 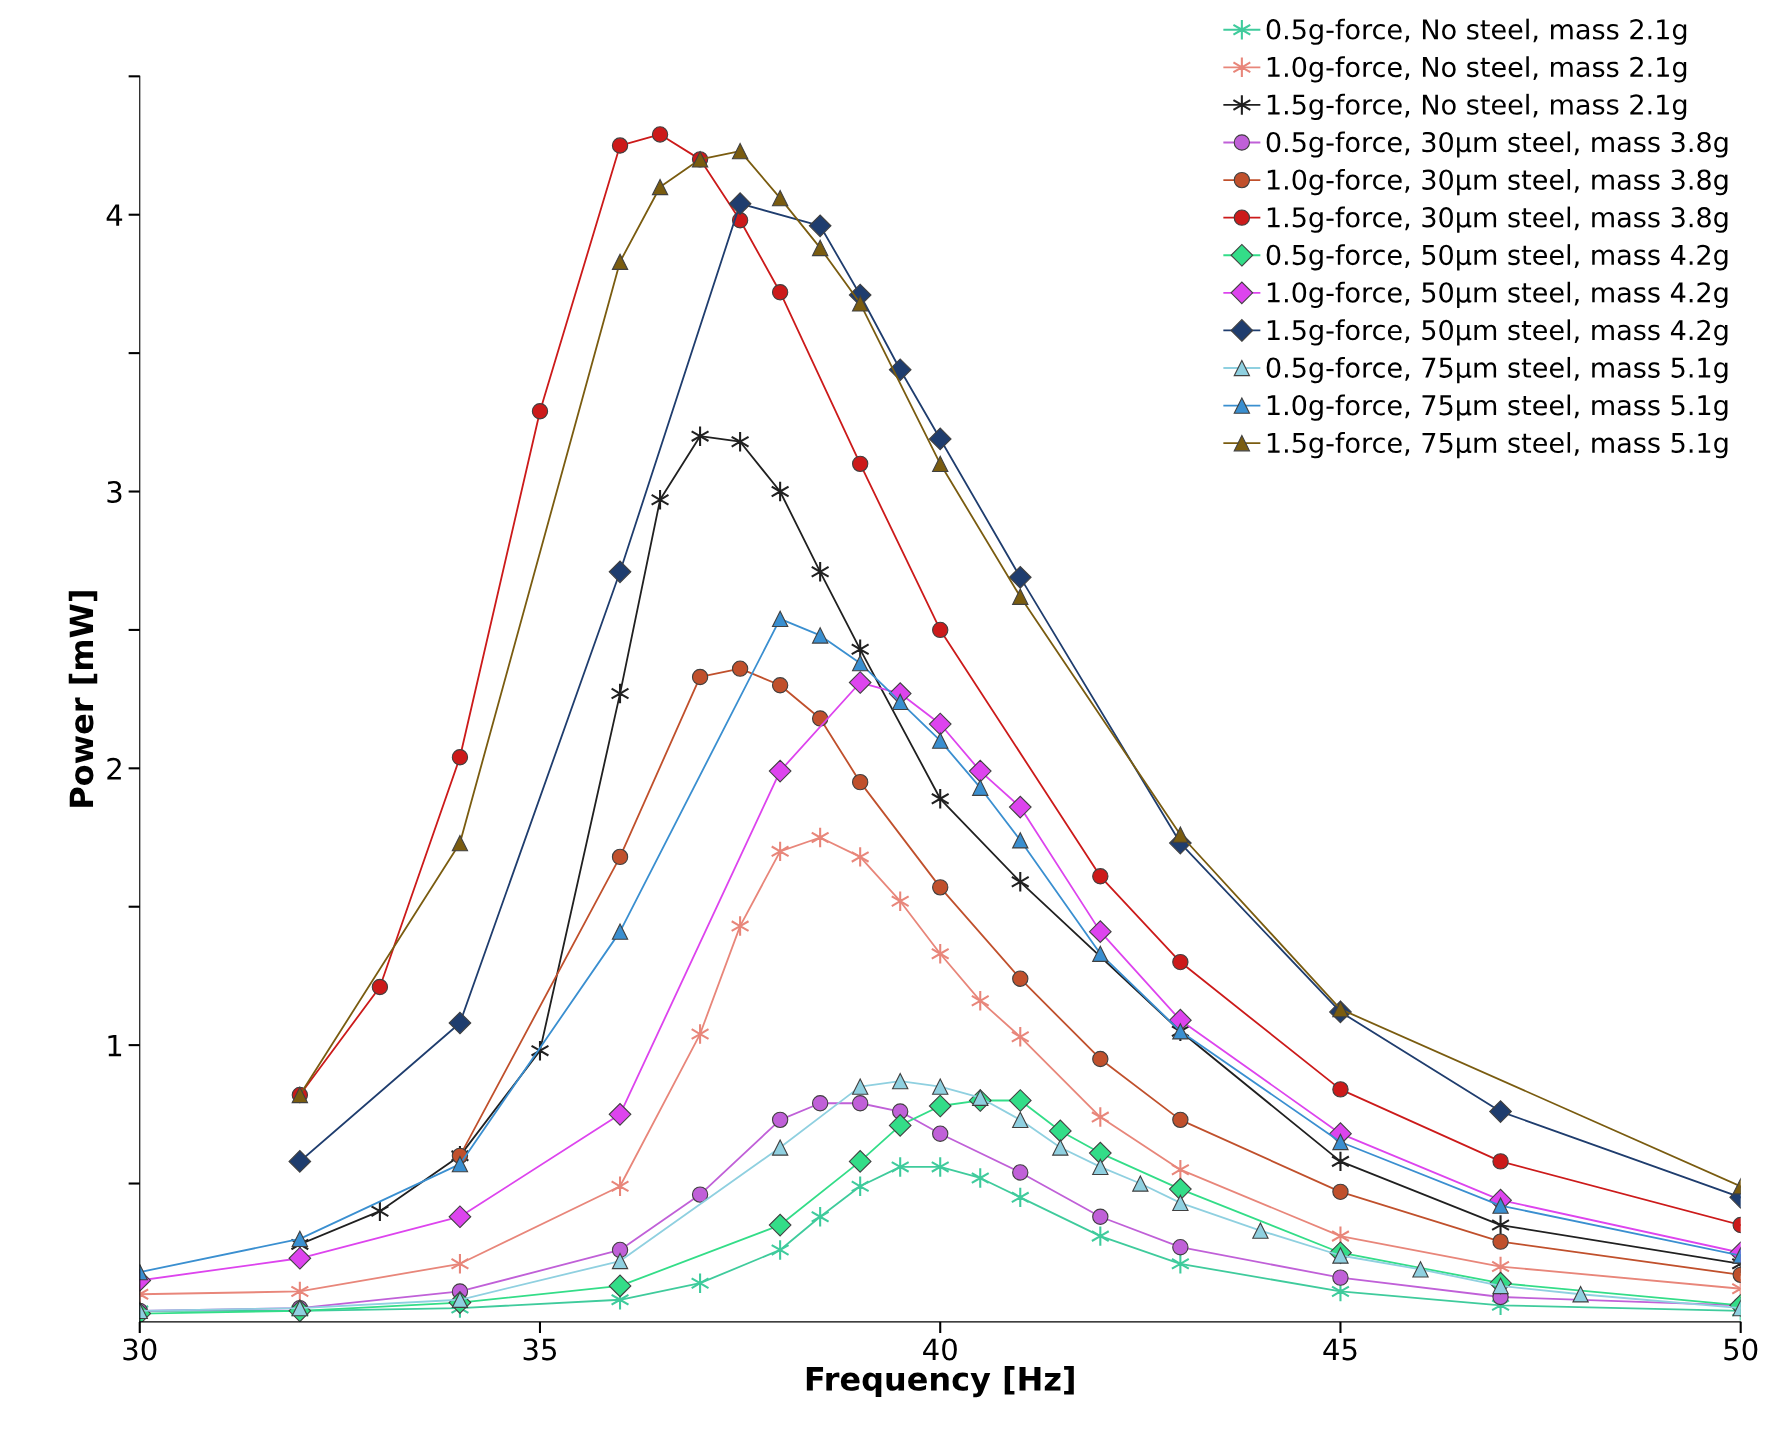 What do you see at coordinates (115, 1045) in the screenshot?
I see `y-tick-label: 1` at bounding box center [115, 1045].